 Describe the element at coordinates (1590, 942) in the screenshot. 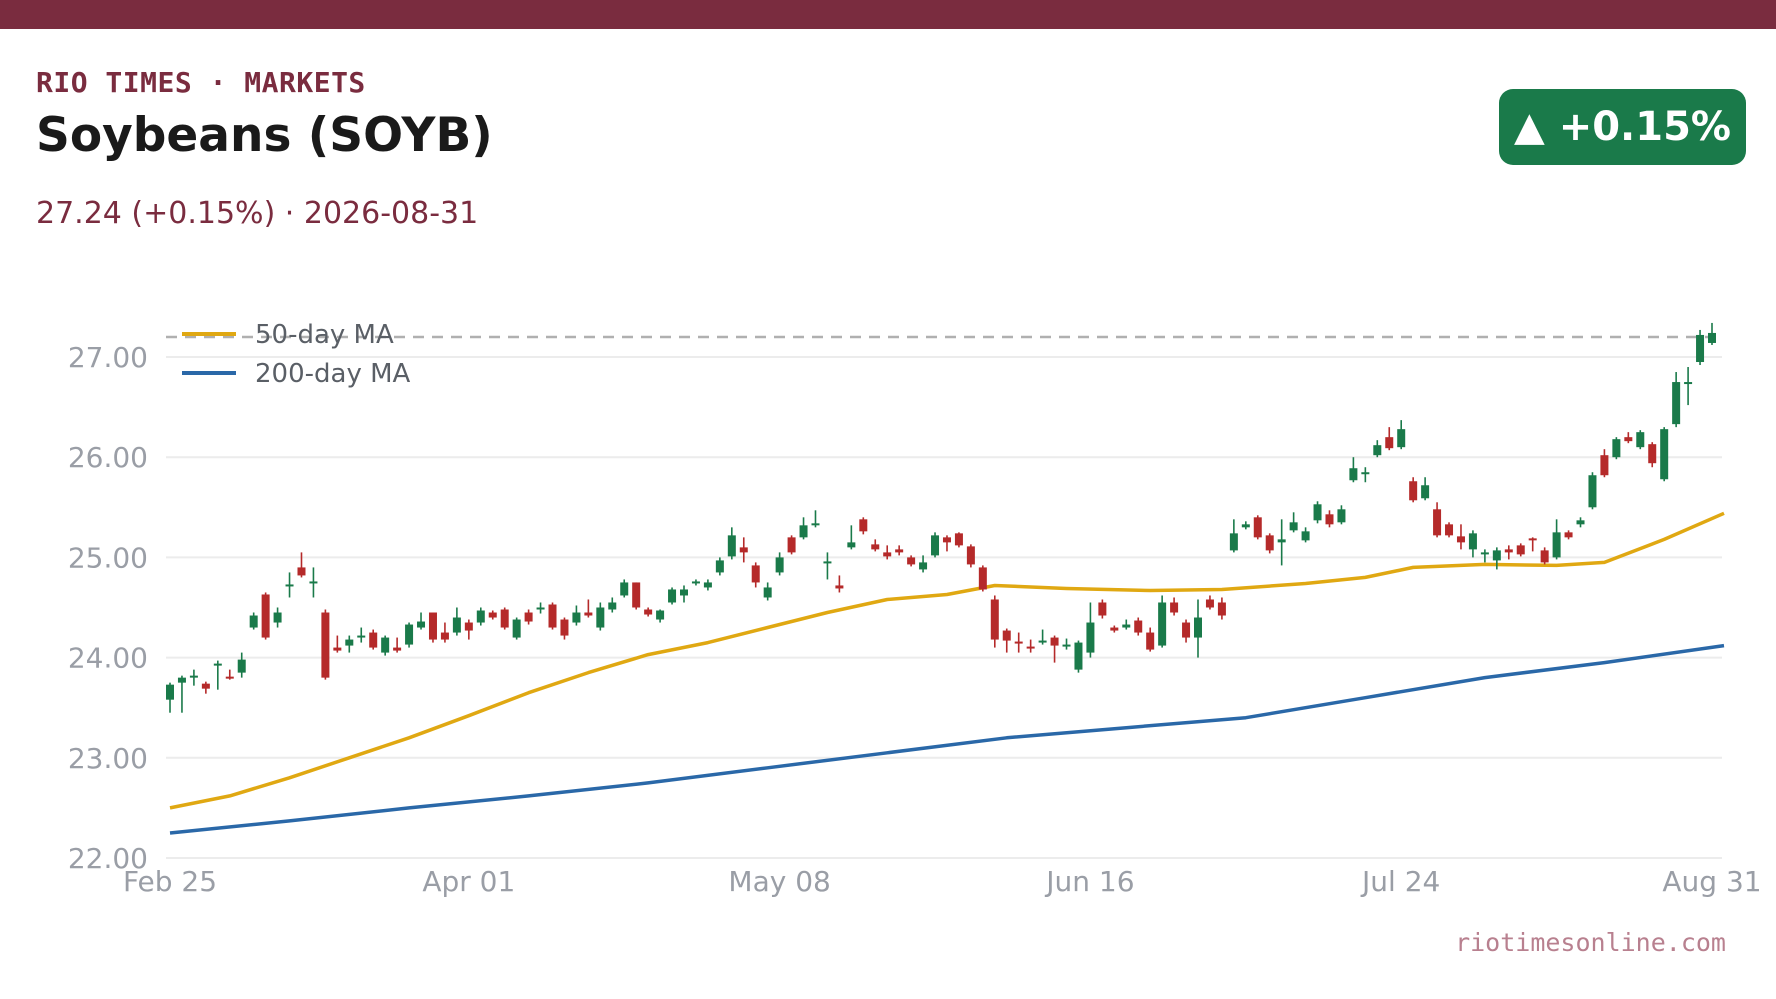

I see `source-credit: riotimesonline.com` at that location.